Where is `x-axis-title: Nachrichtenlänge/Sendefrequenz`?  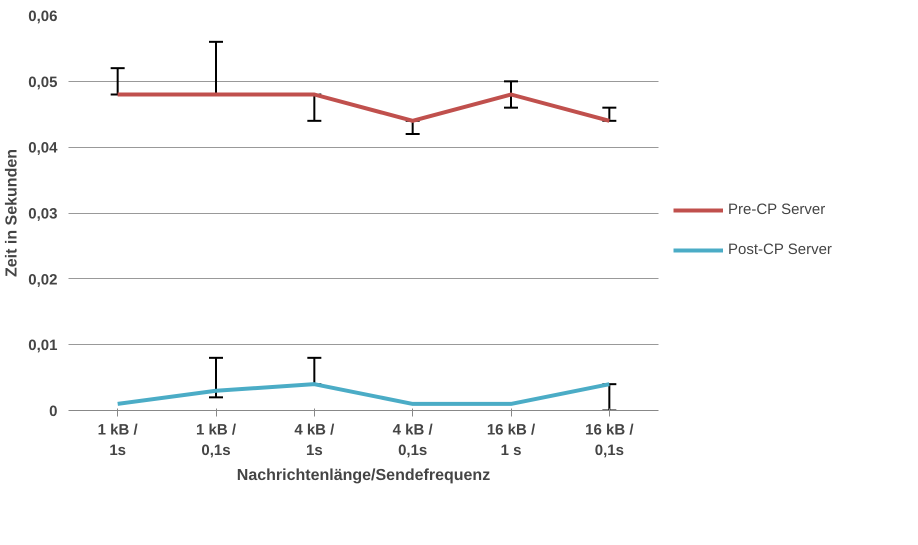 x-axis-title: Nachrichtenlänge/Sendefrequenz is located at coordinates (363, 475).